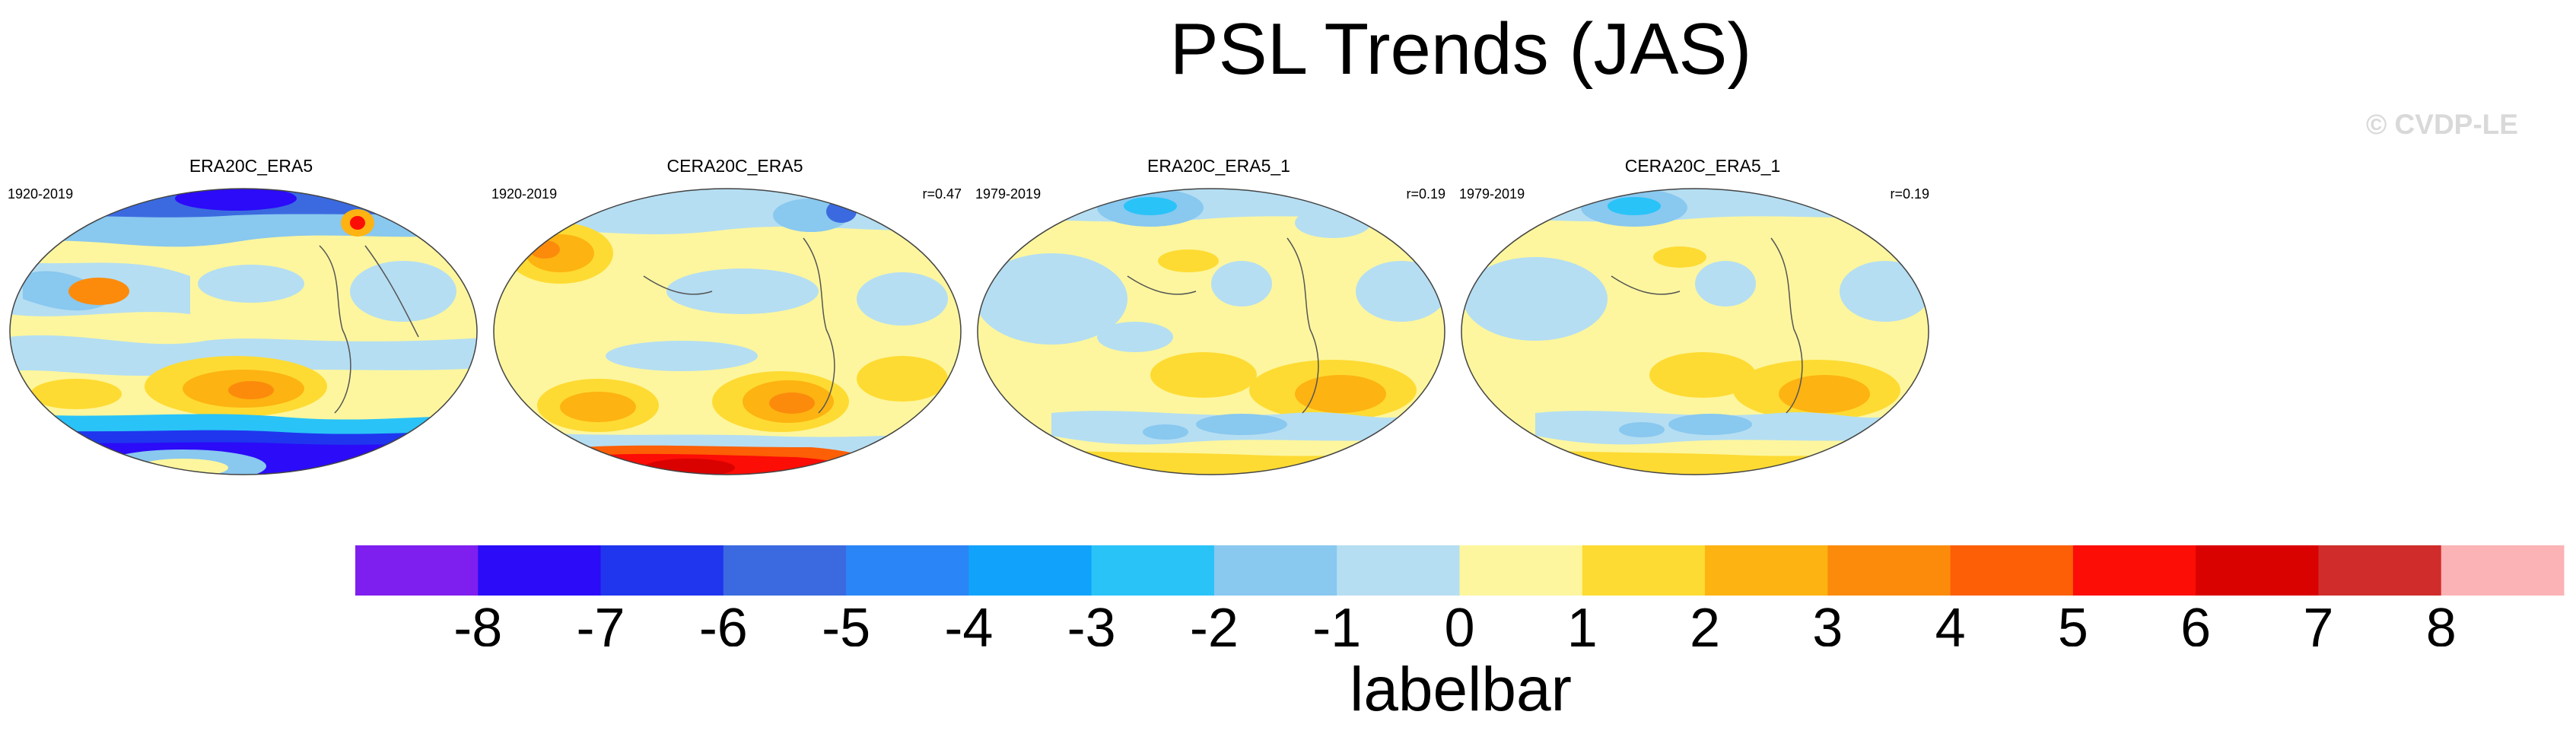 The image size is (2576, 737). Describe the element at coordinates (1827, 622) in the screenshot. I see `colorbar-tick-label: 3` at that location.